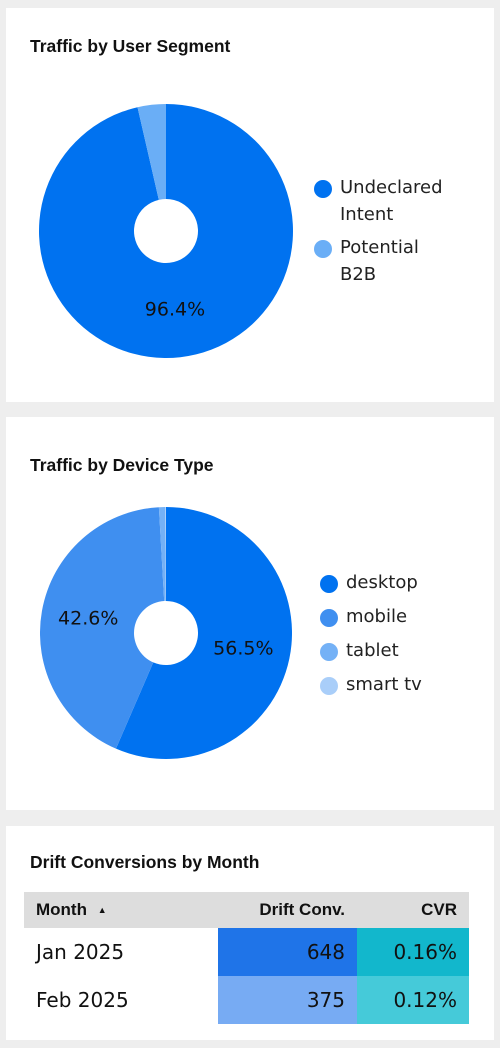 This screenshot has width=500, height=1048. I want to click on cell: 0.12%, so click(413, 1000).